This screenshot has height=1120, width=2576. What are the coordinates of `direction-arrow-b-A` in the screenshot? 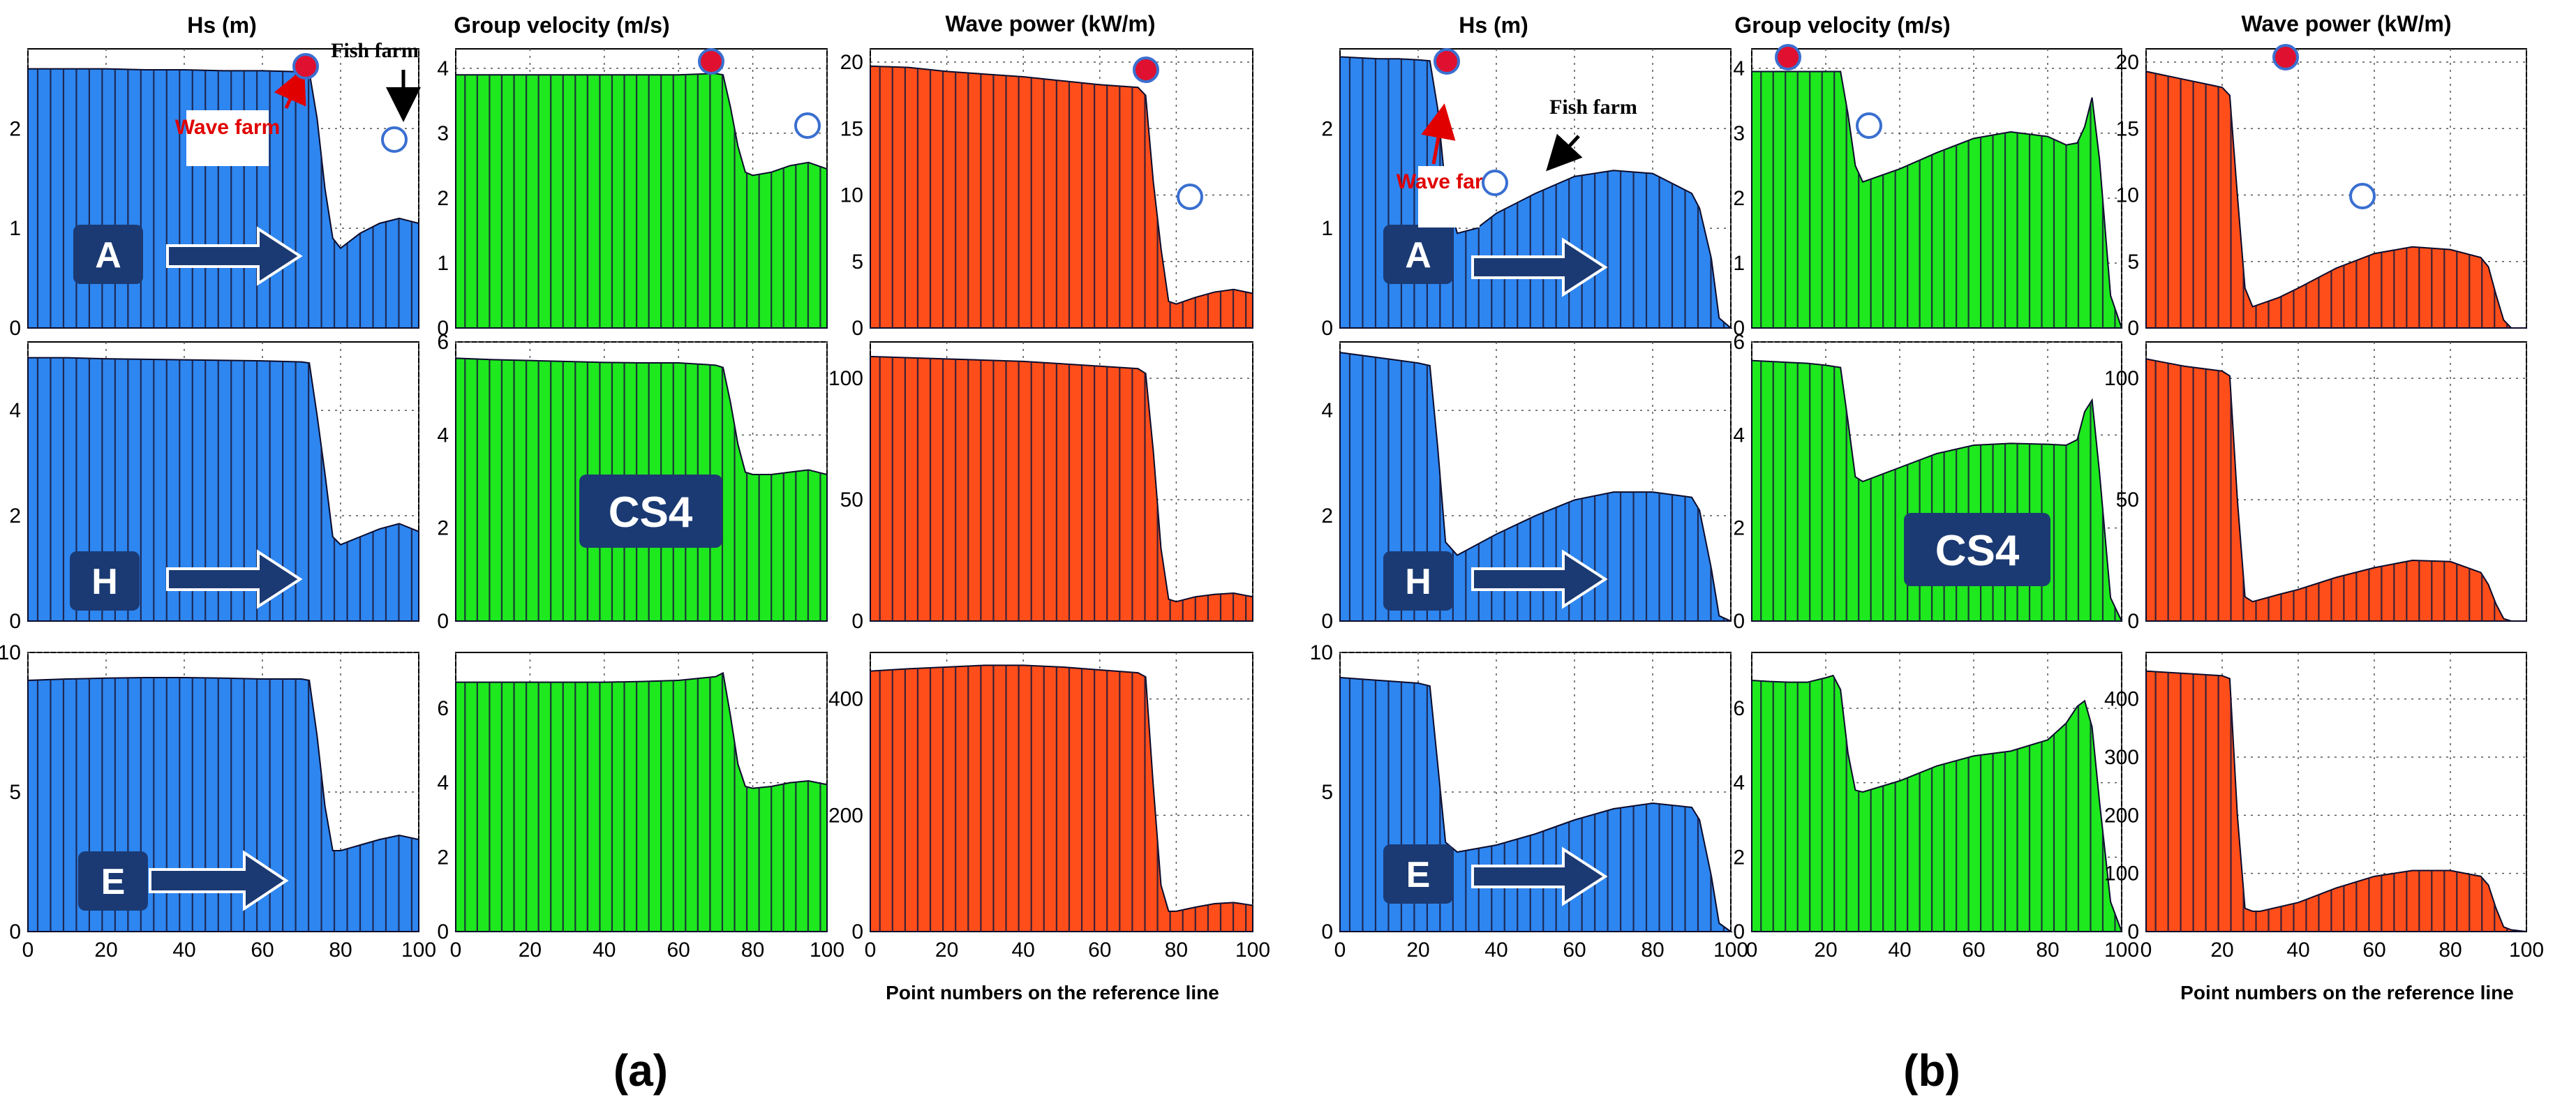 It's located at (1539, 267).